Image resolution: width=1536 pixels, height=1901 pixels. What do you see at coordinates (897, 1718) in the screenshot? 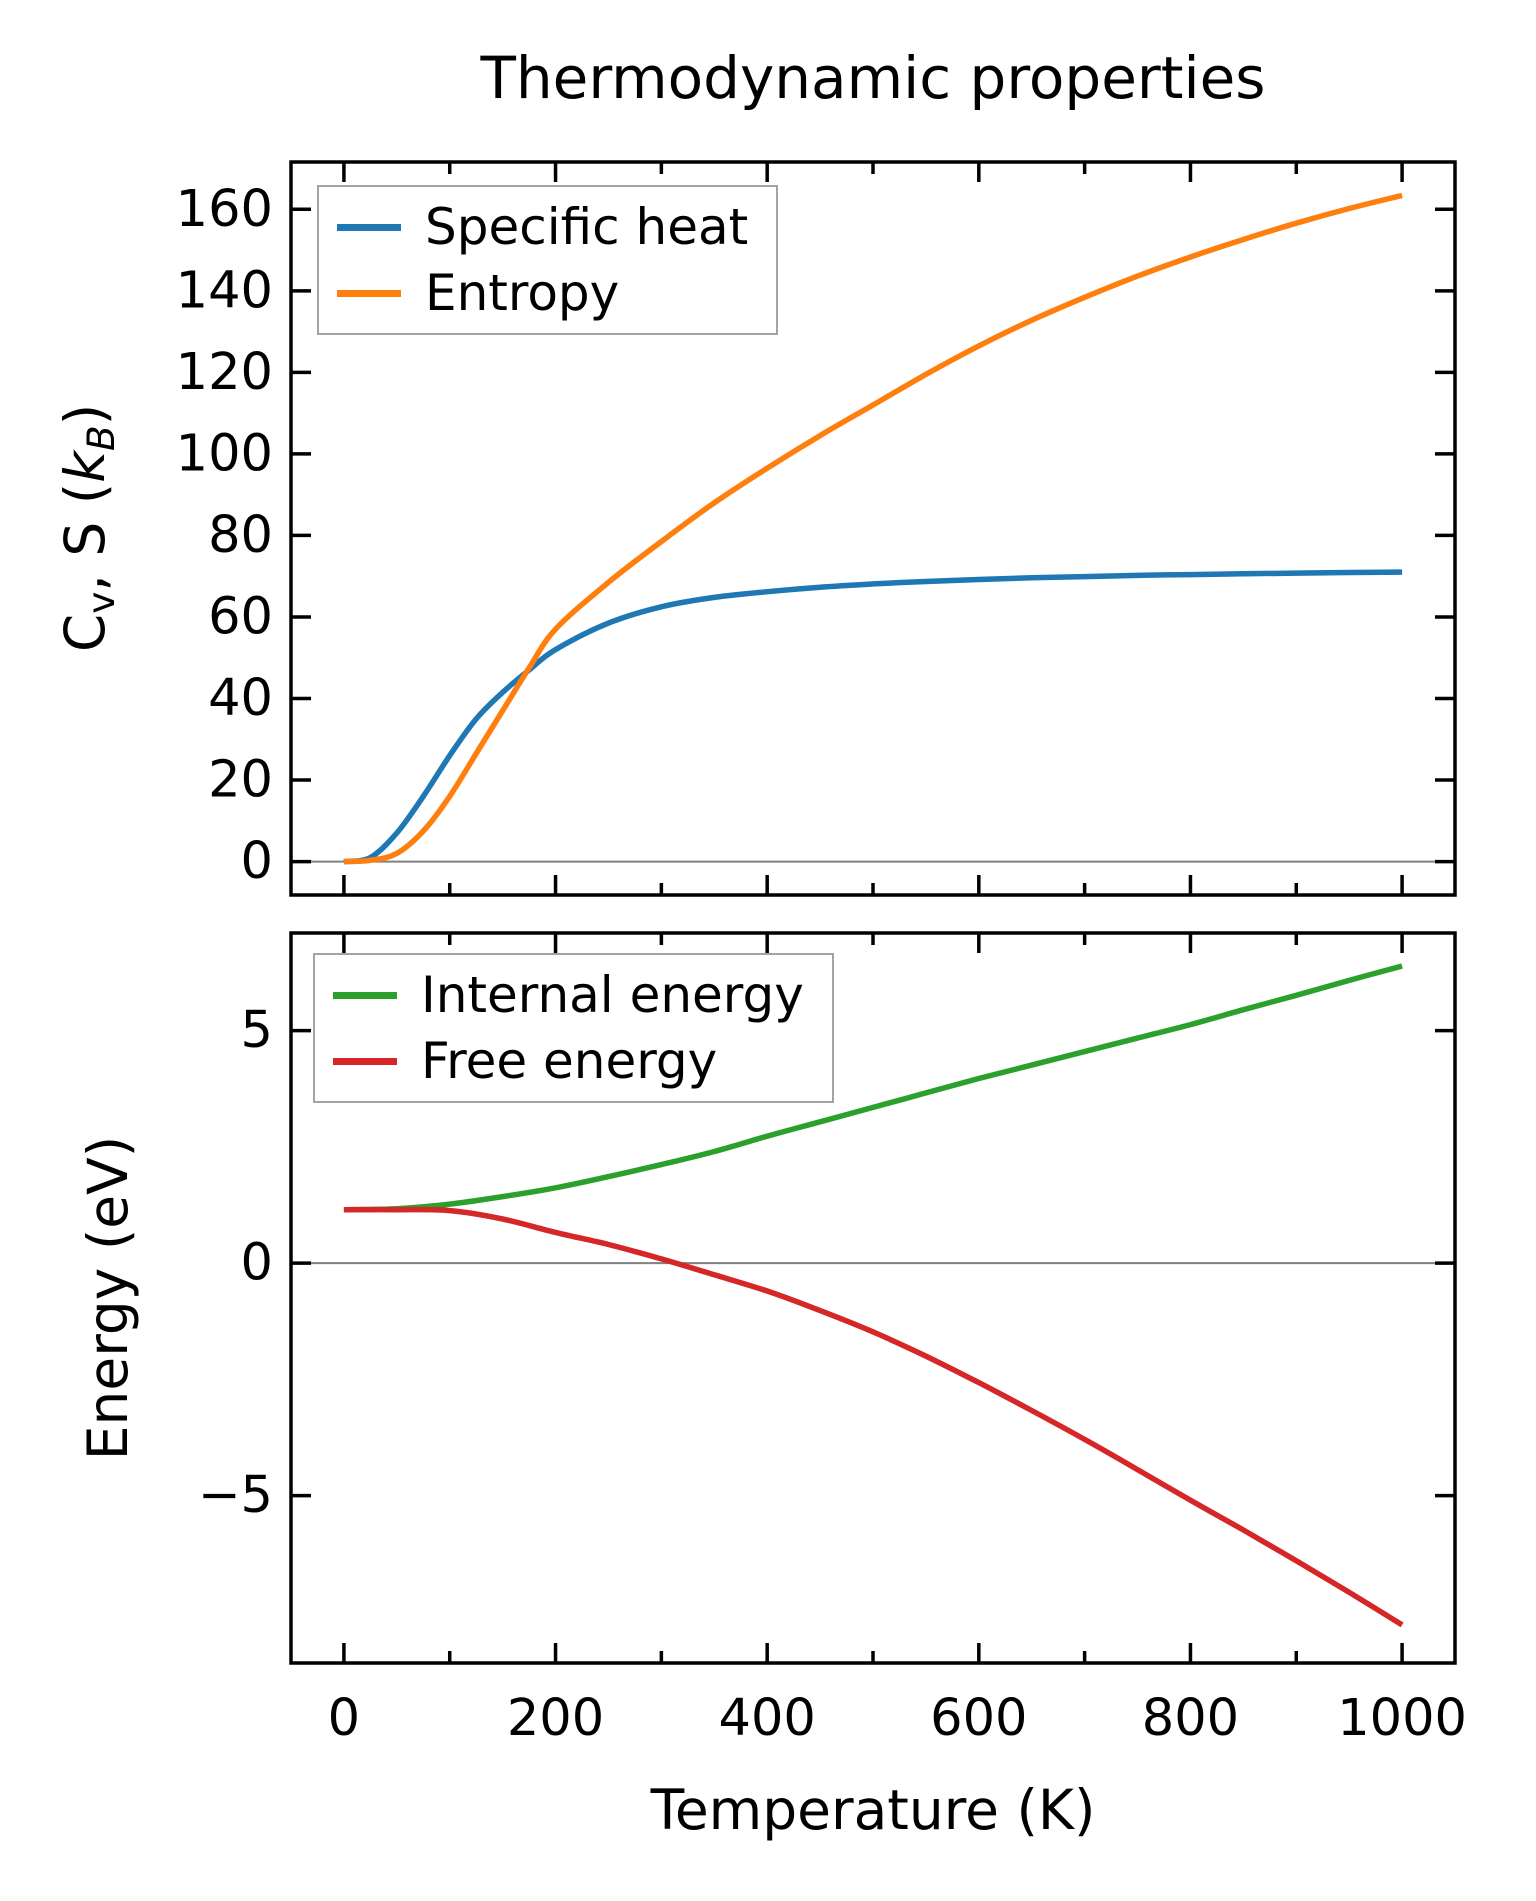
I see `x-tick-labels: 0 200 400 600 800 1000` at bounding box center [897, 1718].